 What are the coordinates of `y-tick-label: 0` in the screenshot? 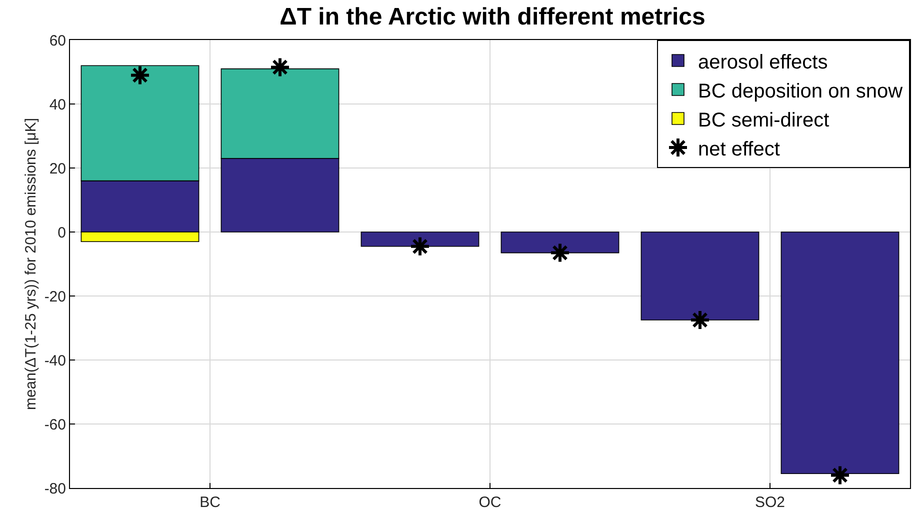 It's located at (62, 233).